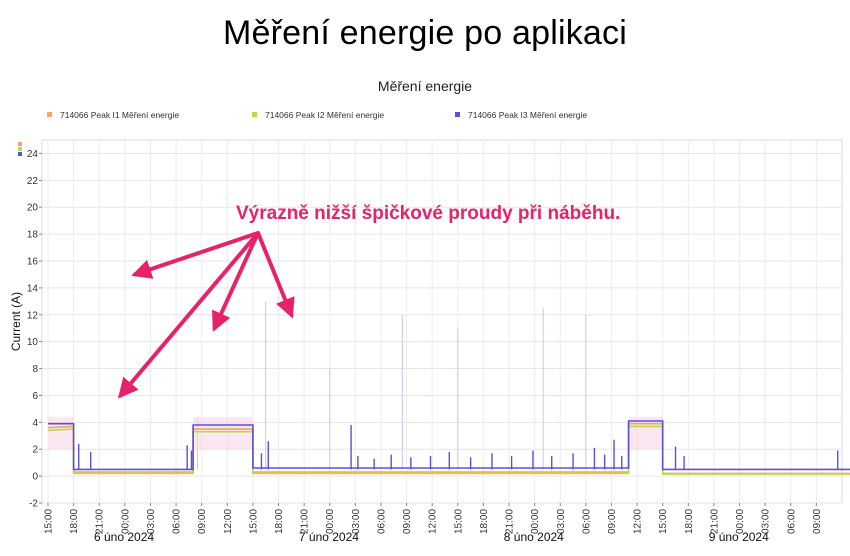 This screenshot has width=850, height=556. I want to click on y-tick-label: 12, so click(33, 315).